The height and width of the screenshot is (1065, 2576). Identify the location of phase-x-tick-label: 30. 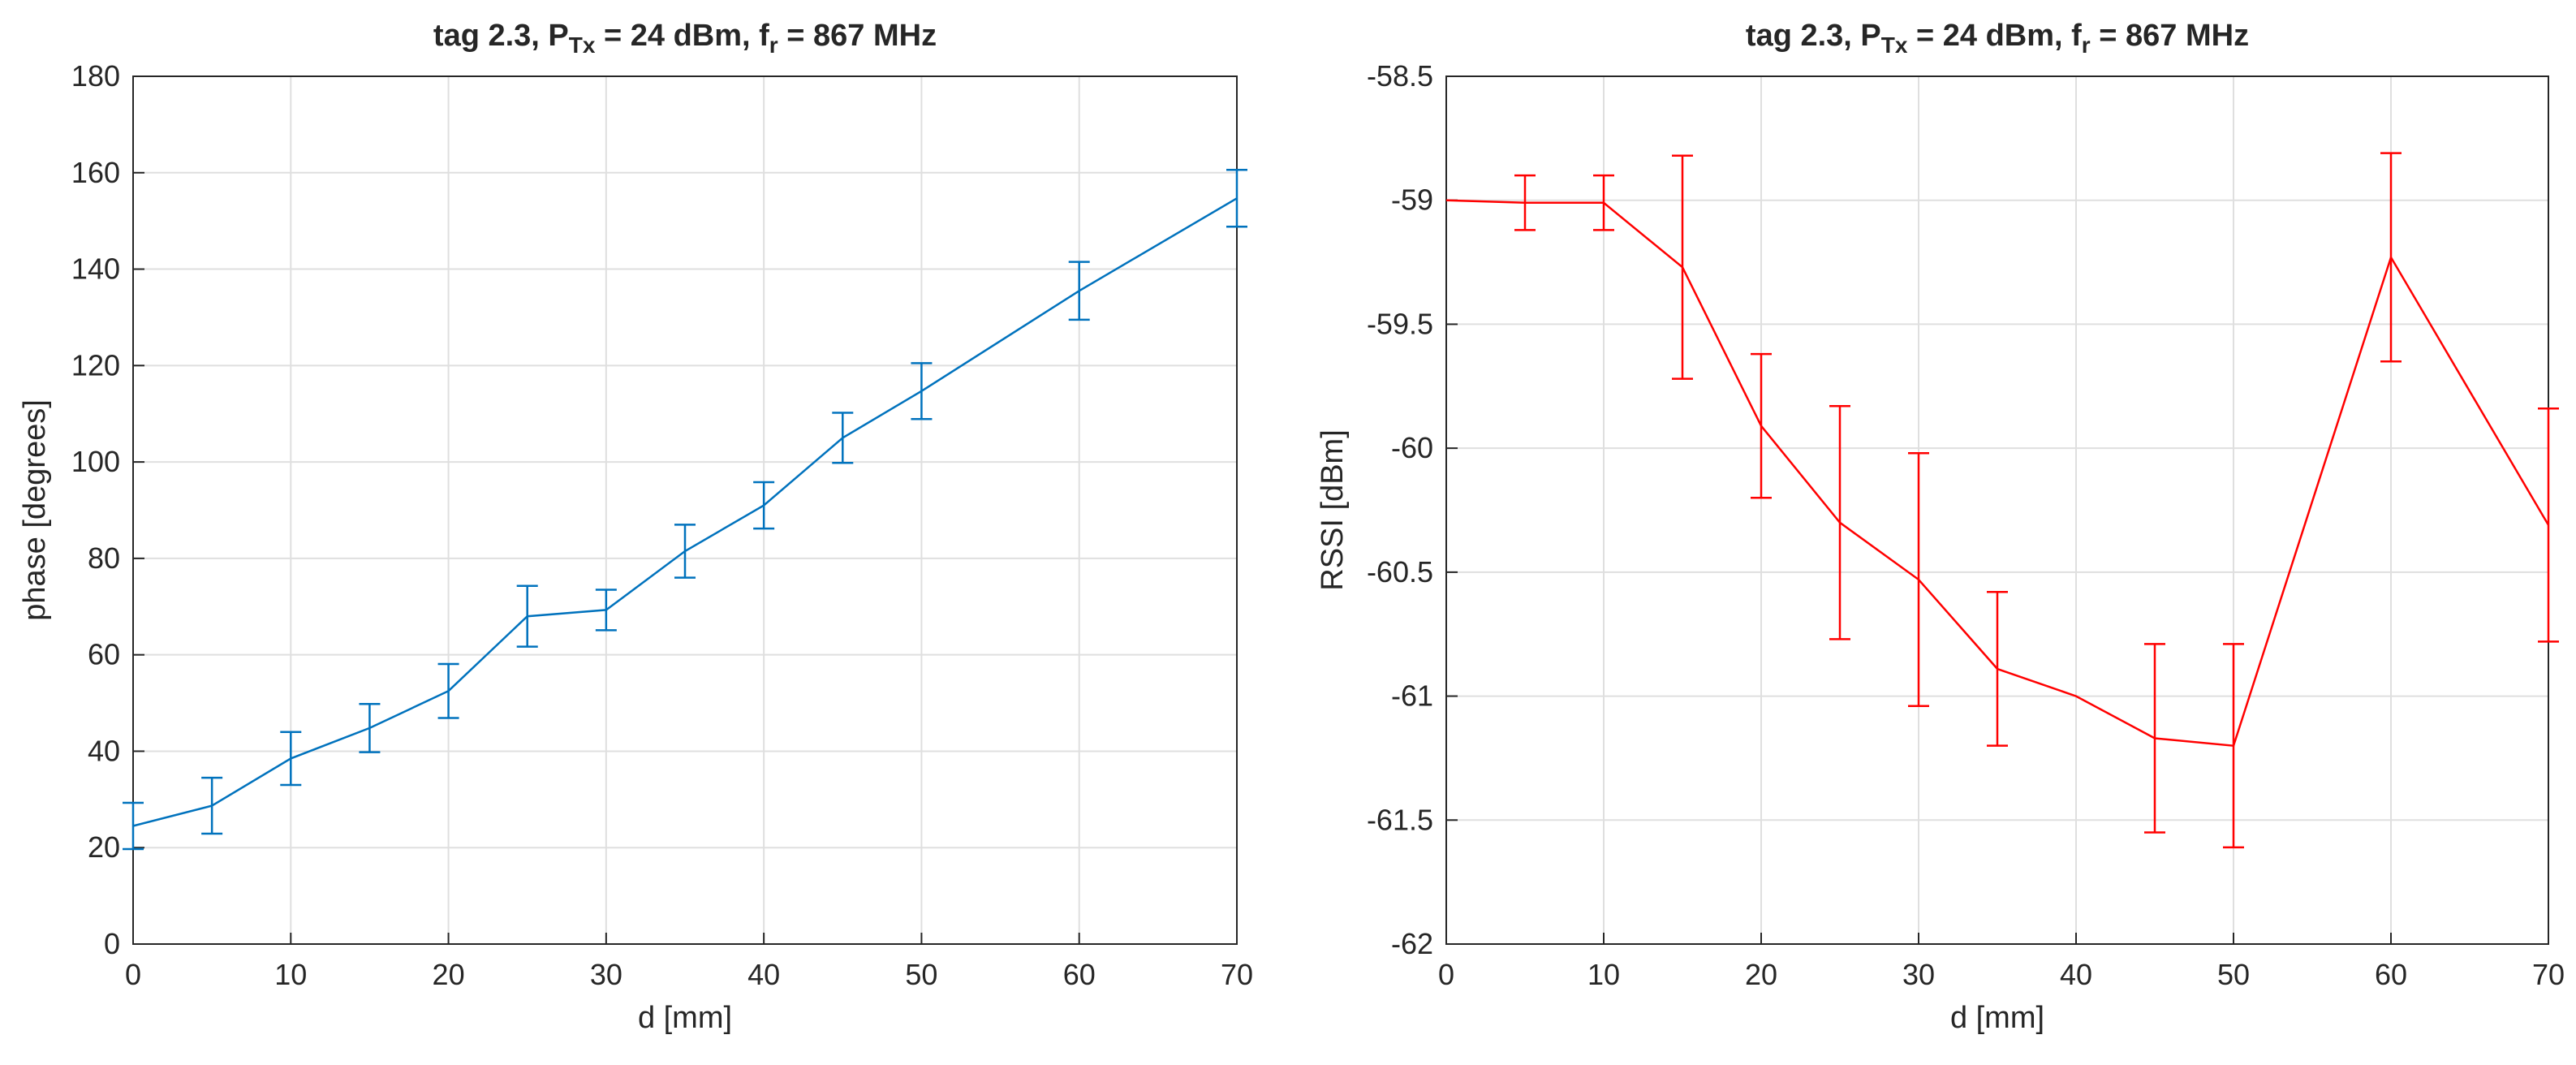
(606, 975).